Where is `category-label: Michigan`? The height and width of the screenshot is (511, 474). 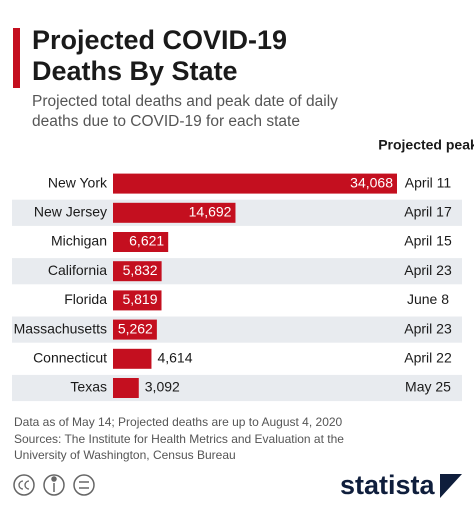
category-label: Michigan is located at coordinates (79, 241).